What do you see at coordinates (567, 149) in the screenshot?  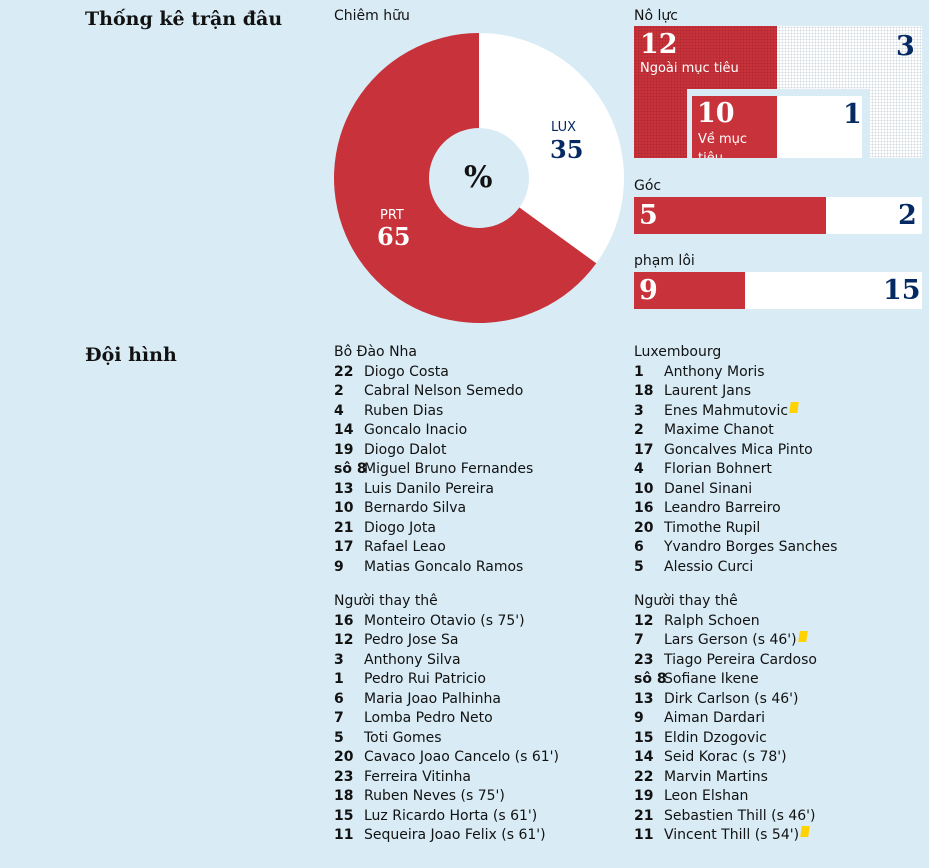 I see `possession-away-value: 35` at bounding box center [567, 149].